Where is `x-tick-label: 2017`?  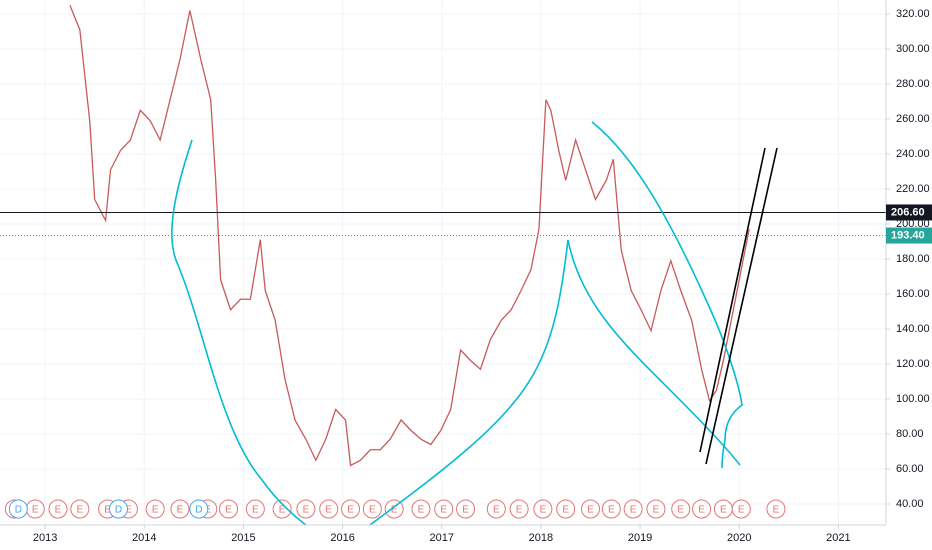 x-tick-label: 2017 is located at coordinates (442, 538).